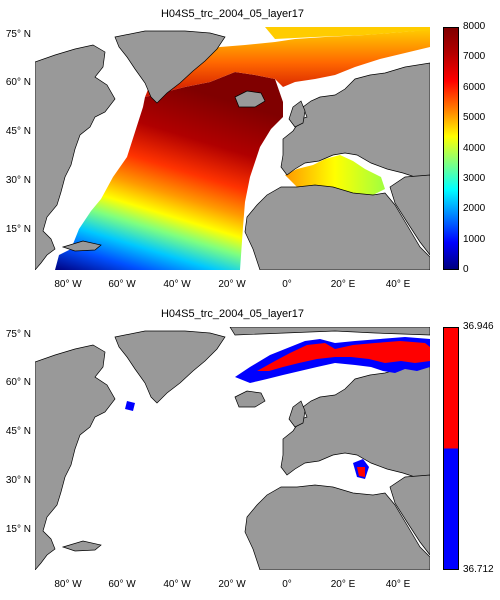 This screenshot has height=600, width=500. I want to click on top-land-europe, so click(355, 120).